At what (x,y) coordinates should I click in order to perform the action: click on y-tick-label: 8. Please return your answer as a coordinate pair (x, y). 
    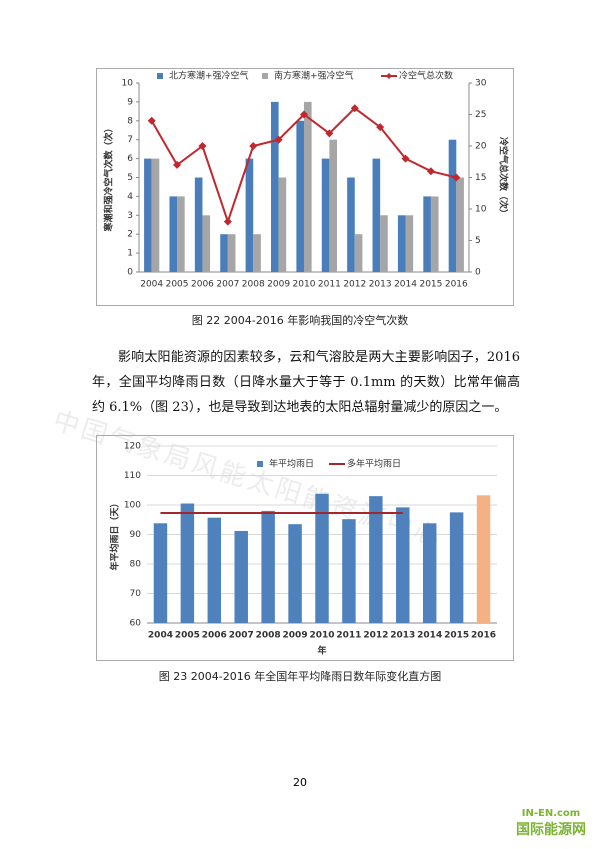
    Looking at the image, I should click on (130, 121).